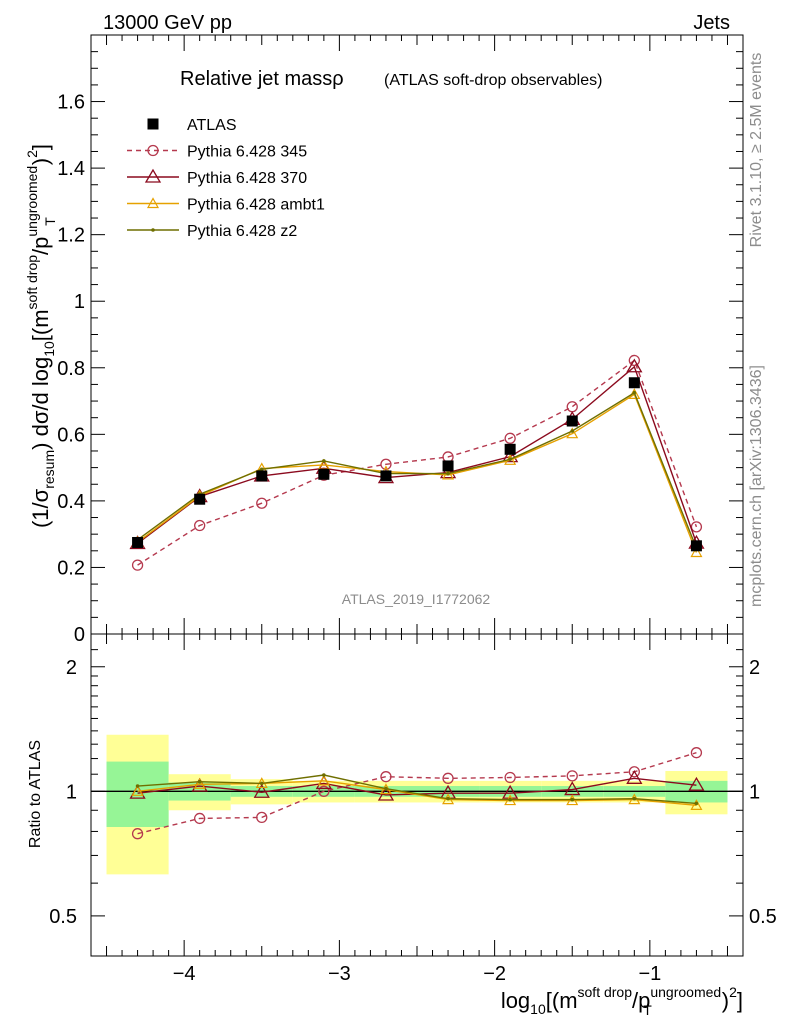 This screenshot has height=1024, width=786. What do you see at coordinates (416, 599) in the screenshot?
I see `analysis-label: ATLAS_2019_I1772062` at bounding box center [416, 599].